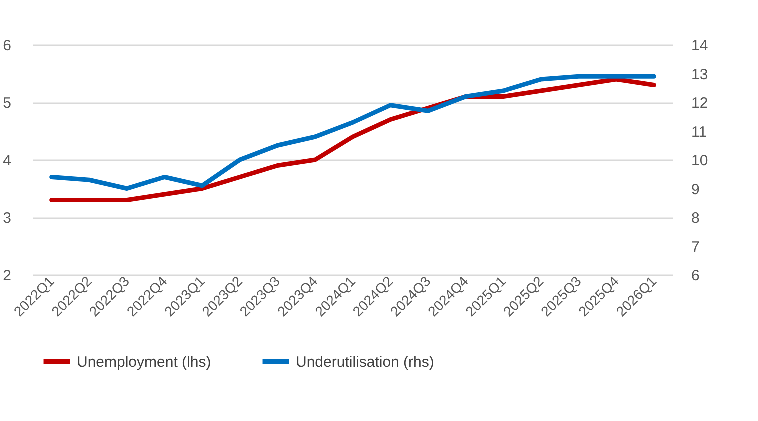 This screenshot has width=758, height=421. What do you see at coordinates (700, 75) in the screenshot?
I see `y2-tick-label: 13` at bounding box center [700, 75].